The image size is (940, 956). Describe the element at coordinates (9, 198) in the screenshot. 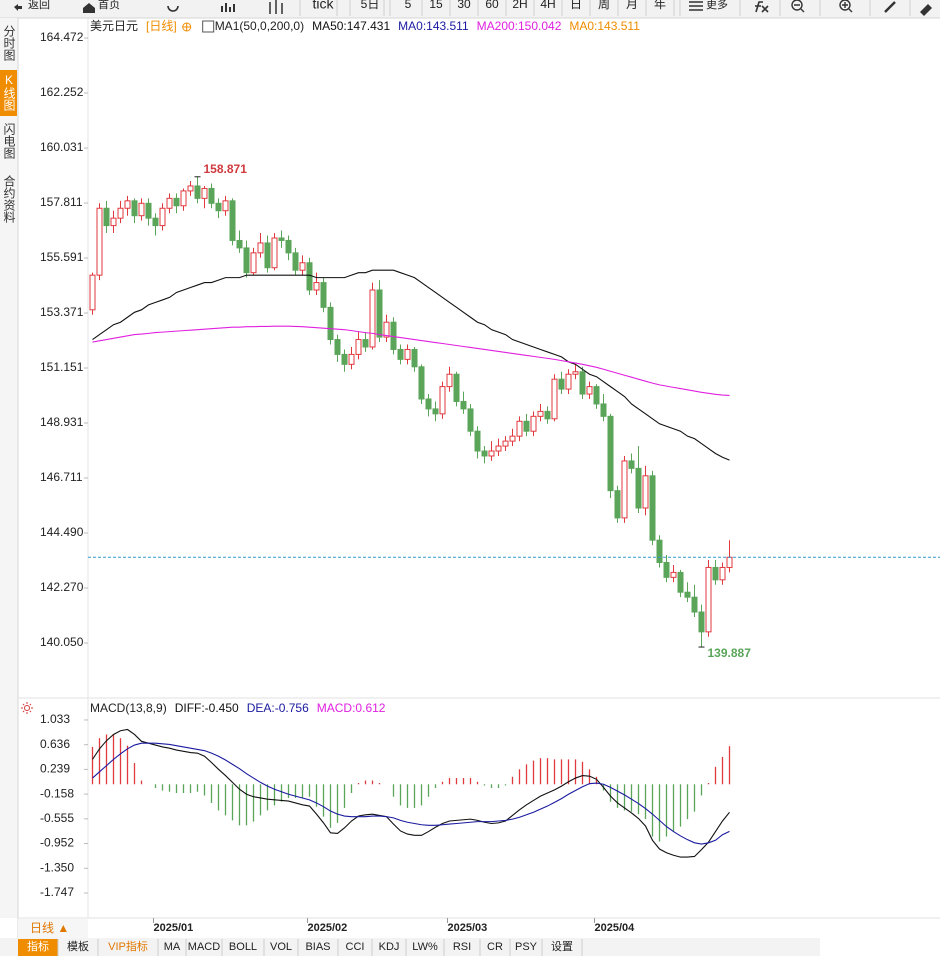

I see `side-tab: 合约资料` at that location.